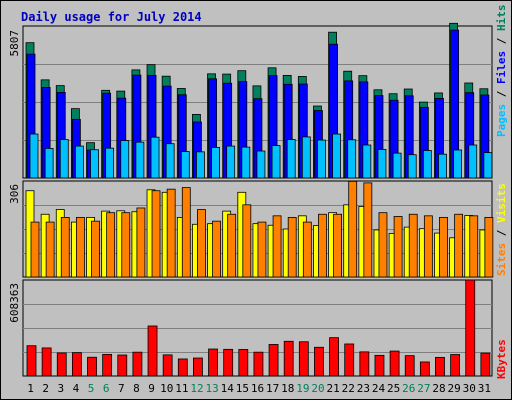 This screenshot has height=400, width=512. What do you see at coordinates (438, 388) in the screenshot?
I see `x-tick-label: 28` at bounding box center [438, 388].